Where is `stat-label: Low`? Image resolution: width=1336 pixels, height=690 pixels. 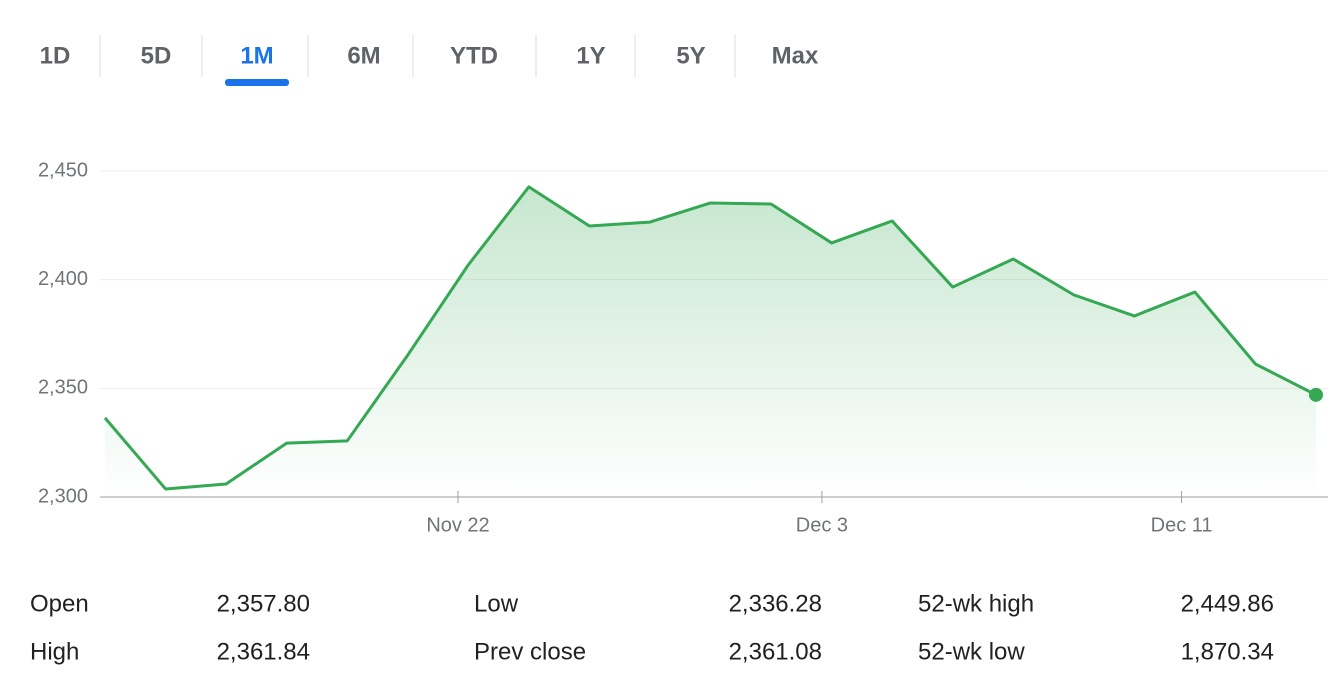
stat-label: Low is located at coordinates (496, 603).